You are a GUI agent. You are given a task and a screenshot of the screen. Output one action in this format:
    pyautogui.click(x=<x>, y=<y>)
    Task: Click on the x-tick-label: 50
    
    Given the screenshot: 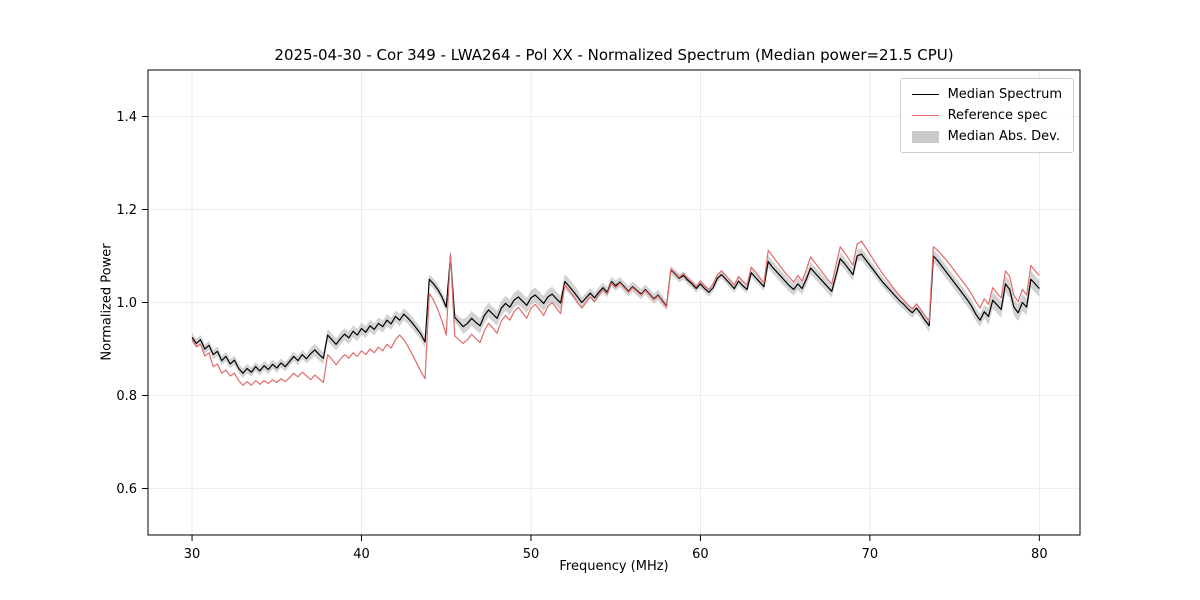 What is the action you would take?
    pyautogui.click(x=531, y=554)
    